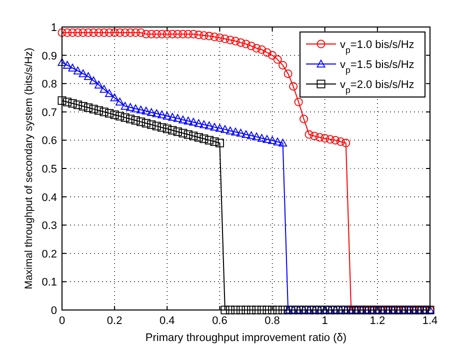 Image resolution: width=474 pixels, height=348 pixels. What do you see at coordinates (29, 169) in the screenshot?
I see `y-axis-title: Maximal throughput of secondary system (bits/s/Hz)` at bounding box center [29, 169].